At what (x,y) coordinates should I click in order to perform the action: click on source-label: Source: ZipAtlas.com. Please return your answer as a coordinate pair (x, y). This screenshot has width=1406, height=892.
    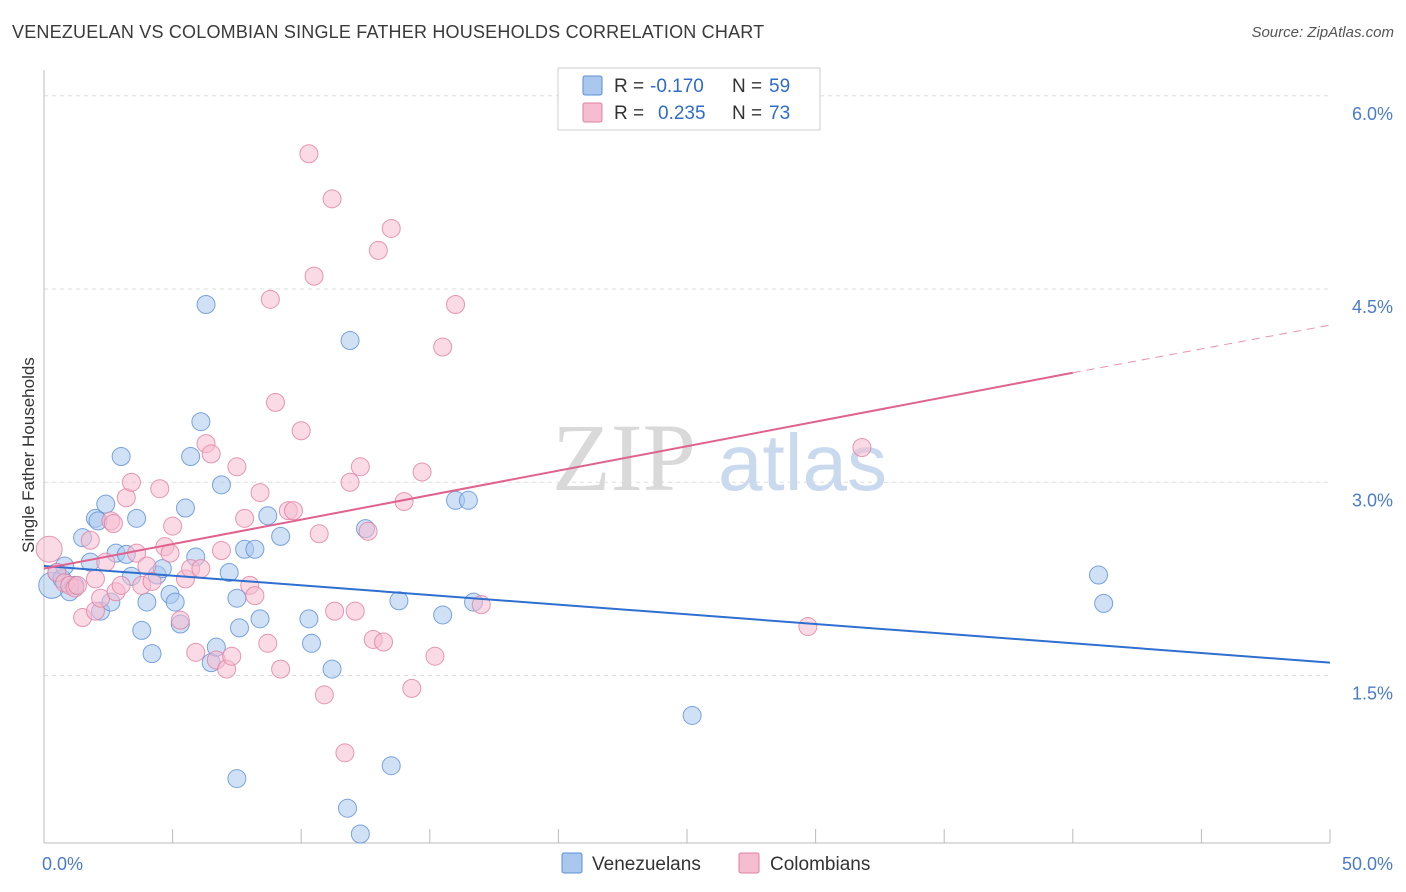
    Looking at the image, I should click on (1322, 32).